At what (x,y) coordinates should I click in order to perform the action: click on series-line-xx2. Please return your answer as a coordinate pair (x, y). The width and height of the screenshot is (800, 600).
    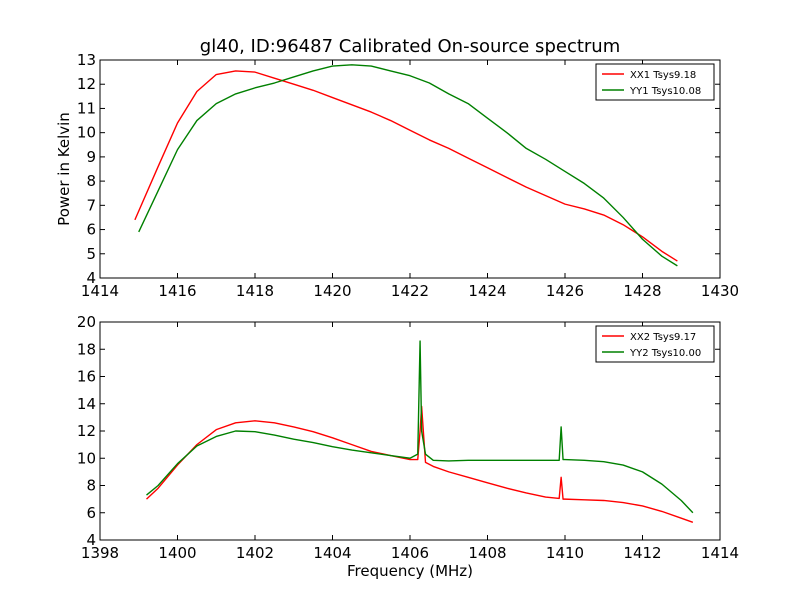
    Looking at the image, I should click on (420, 464).